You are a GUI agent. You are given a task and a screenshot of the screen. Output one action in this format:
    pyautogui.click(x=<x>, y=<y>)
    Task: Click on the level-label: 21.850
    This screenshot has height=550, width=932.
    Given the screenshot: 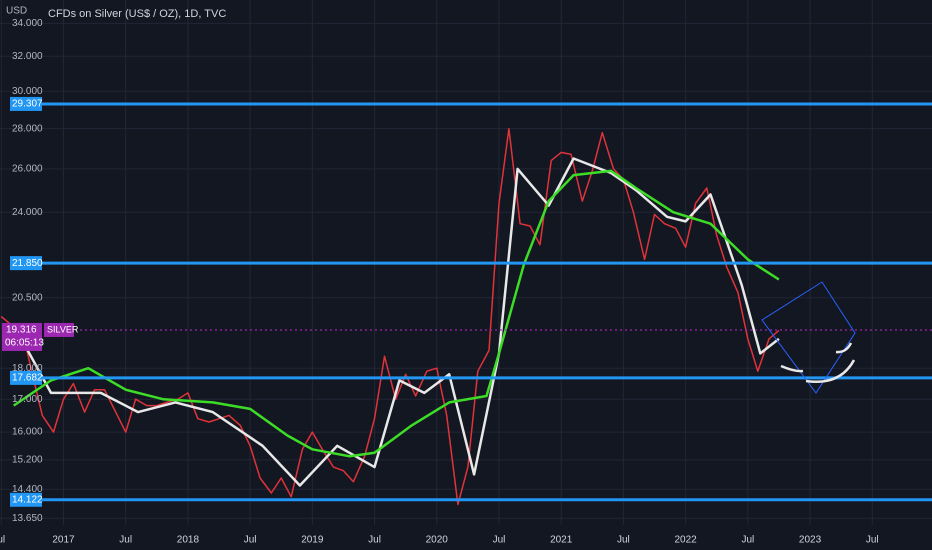 What is the action you would take?
    pyautogui.click(x=27, y=263)
    